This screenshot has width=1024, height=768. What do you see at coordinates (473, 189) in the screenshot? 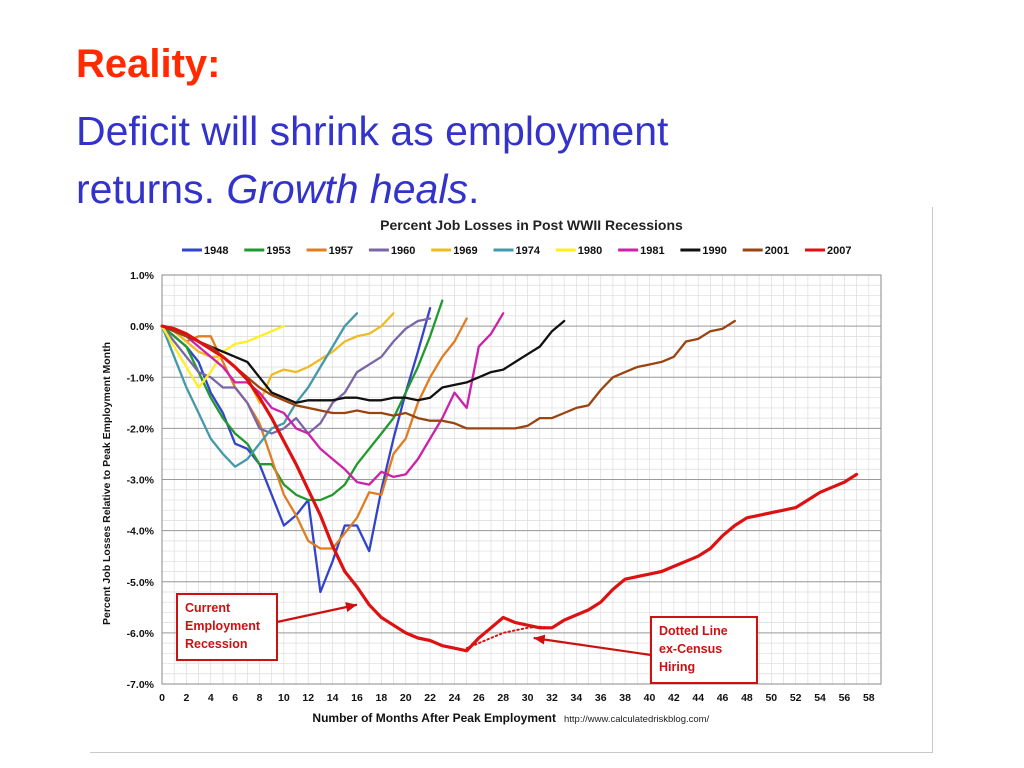
I see `subtitle-line-2-suffix: .` at bounding box center [473, 189].